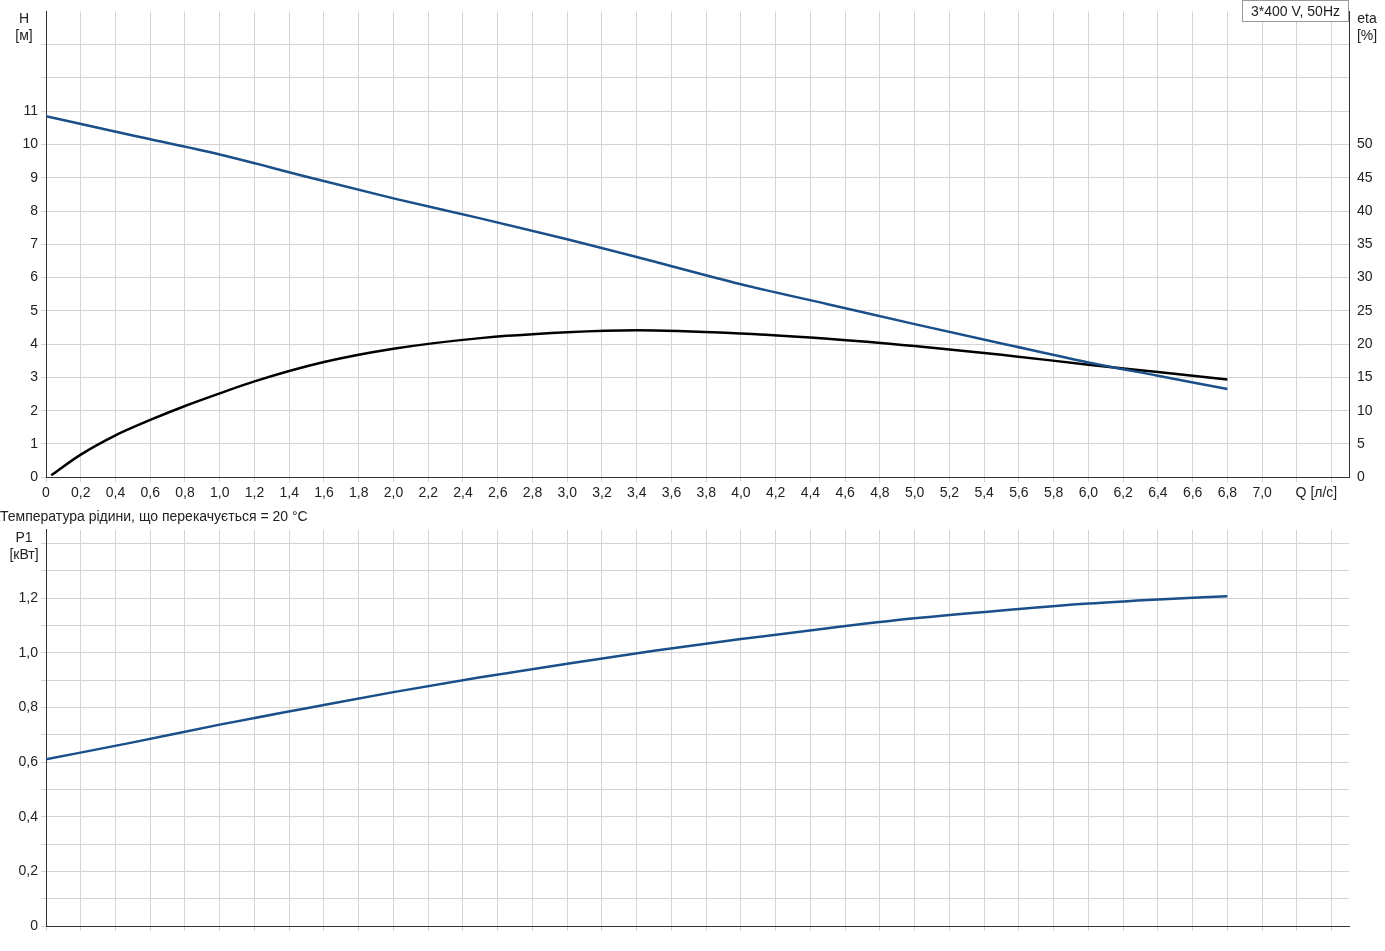 This screenshot has width=1385, height=951. Describe the element at coordinates (1088, 492) in the screenshot. I see `x-tick-label: 6,0` at that location.